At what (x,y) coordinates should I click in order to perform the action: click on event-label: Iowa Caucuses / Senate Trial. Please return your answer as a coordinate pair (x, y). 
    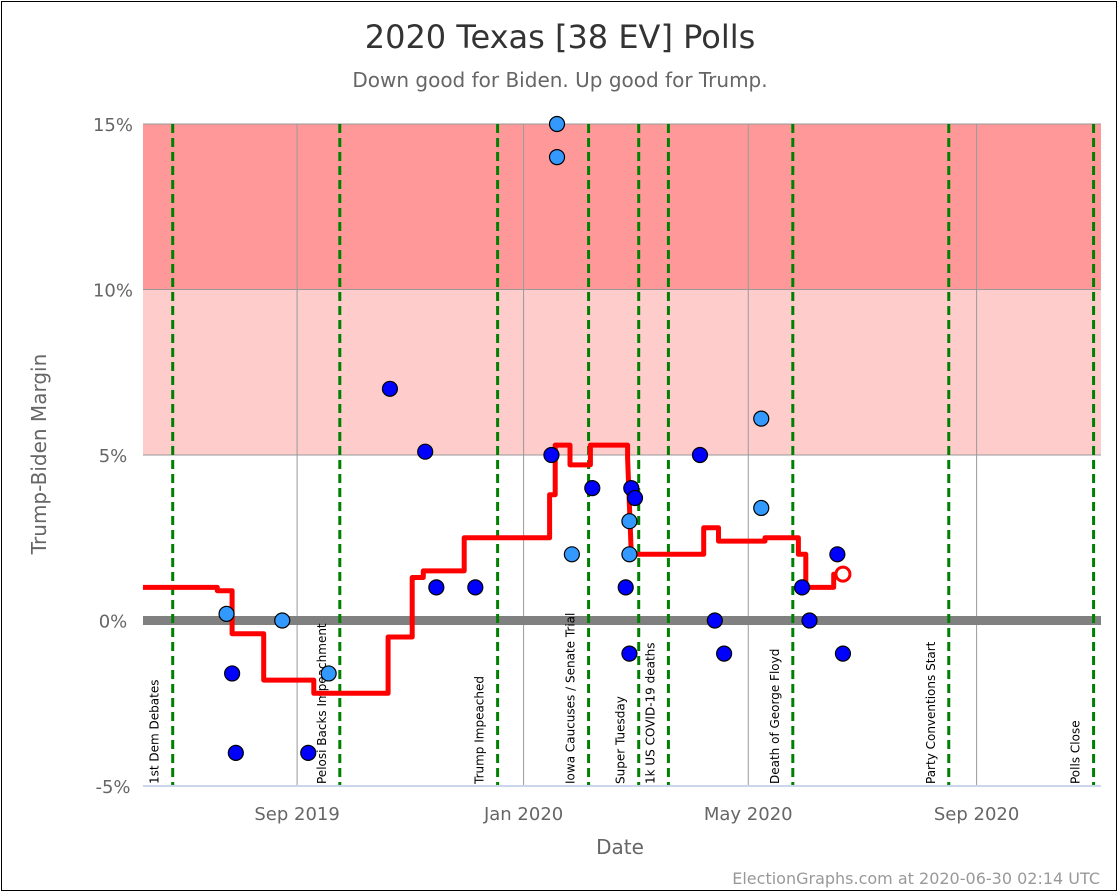
    Looking at the image, I should click on (571, 698).